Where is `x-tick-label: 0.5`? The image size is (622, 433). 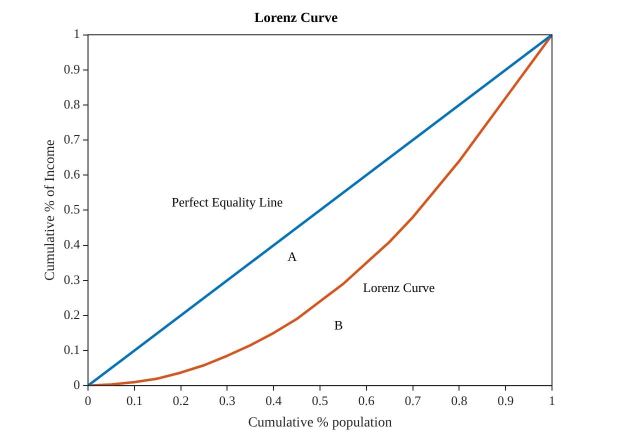
x-tick-label: 0.5 is located at coordinates (320, 400).